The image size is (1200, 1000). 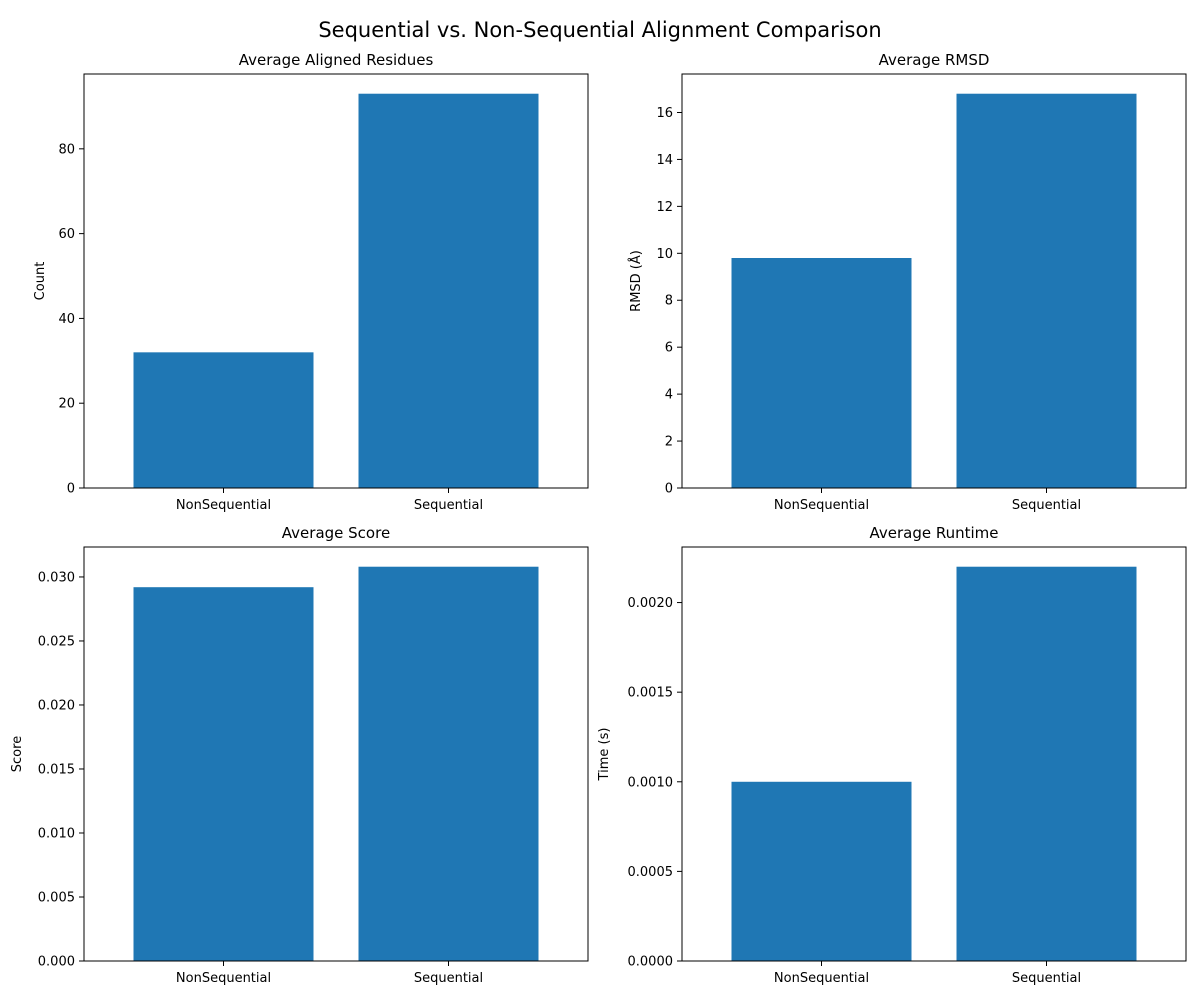 I want to click on y-tick-label: 4, so click(x=669, y=395).